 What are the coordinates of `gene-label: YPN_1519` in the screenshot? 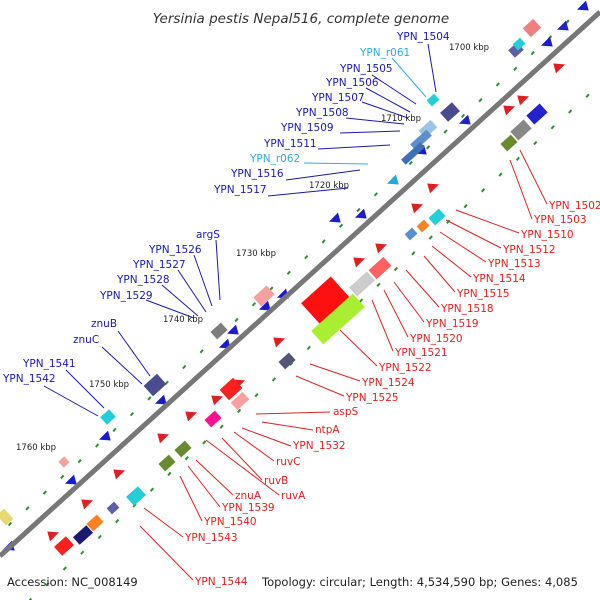 It's located at (452, 324).